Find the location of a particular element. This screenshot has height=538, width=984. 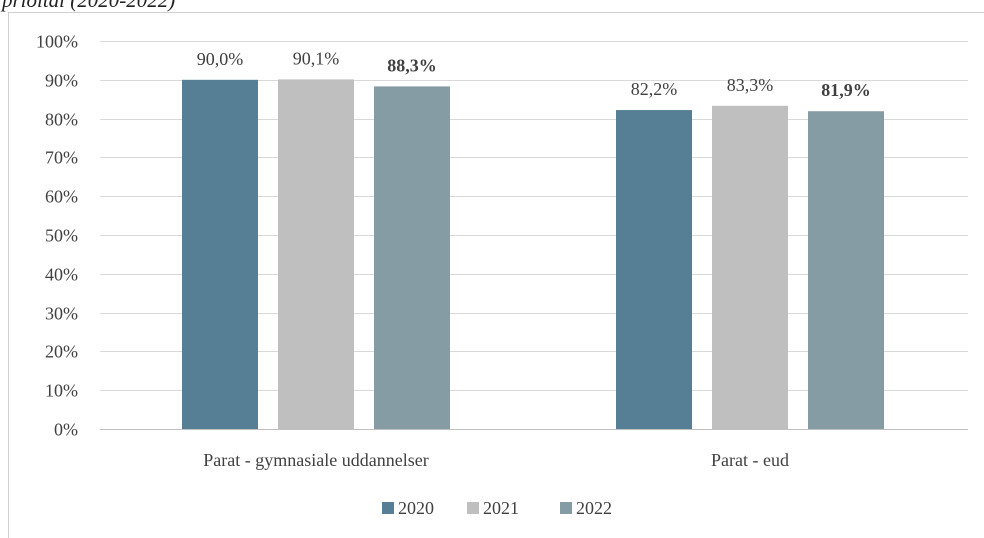

y-tick-label: 60% is located at coordinates (61, 197).